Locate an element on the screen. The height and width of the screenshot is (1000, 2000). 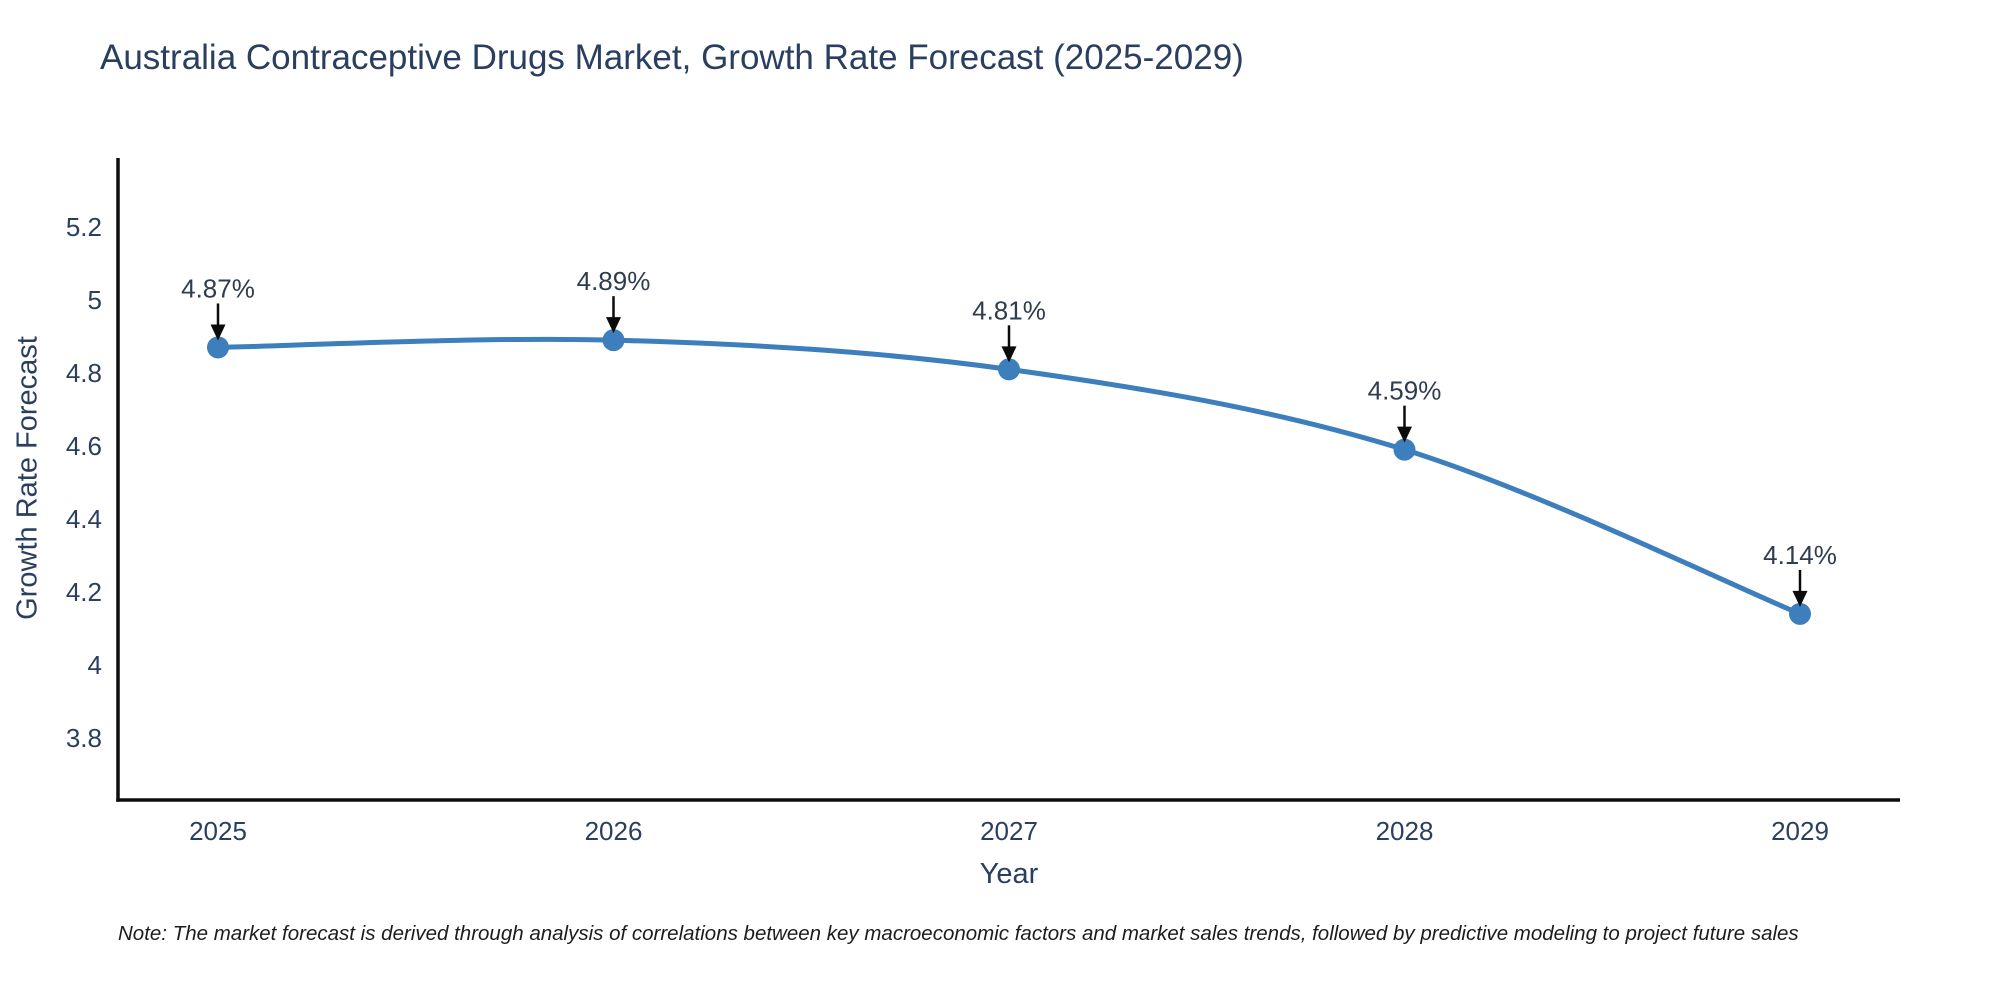
annotation-label: 4.81% is located at coordinates (1009, 310).